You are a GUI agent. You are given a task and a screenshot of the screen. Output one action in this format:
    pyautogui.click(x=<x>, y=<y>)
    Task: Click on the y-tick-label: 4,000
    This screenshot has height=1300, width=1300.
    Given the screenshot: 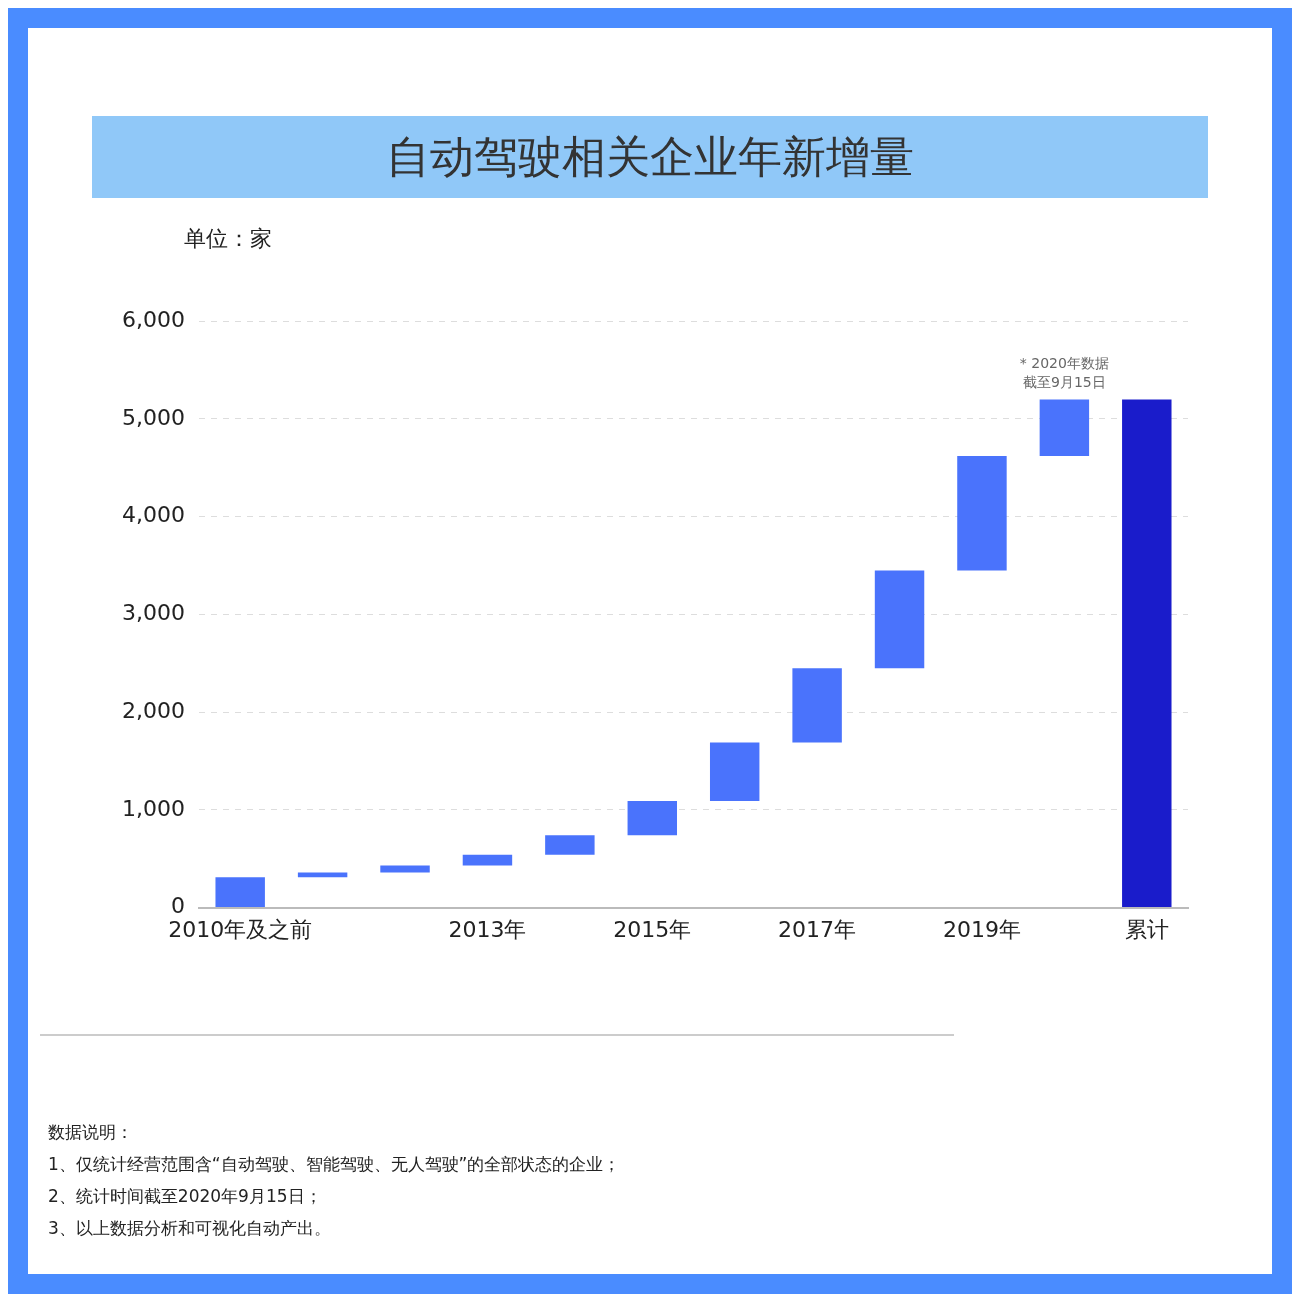 What is the action you would take?
    pyautogui.click(x=153, y=515)
    